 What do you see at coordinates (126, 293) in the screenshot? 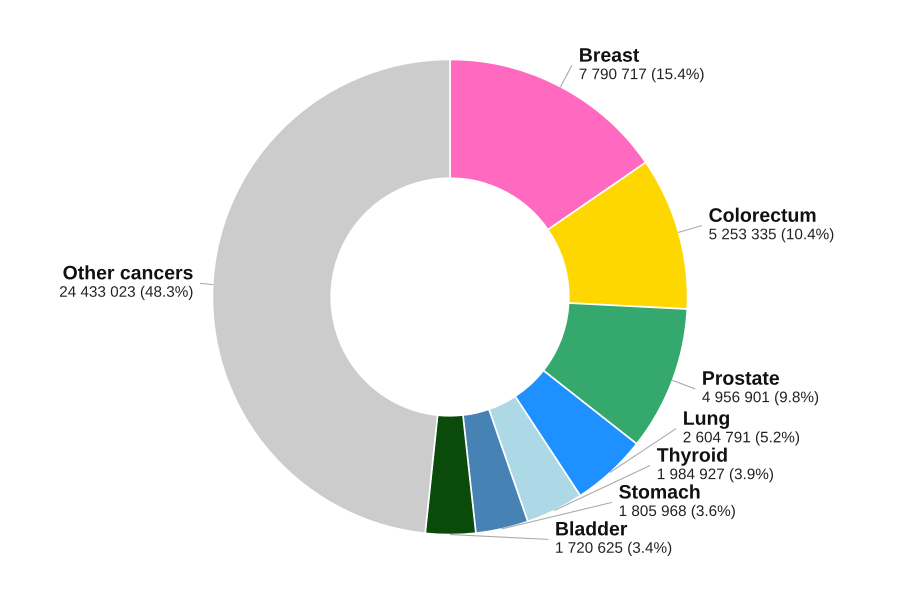
I see `data-label: 24 433 023 (48.3%)` at bounding box center [126, 293].